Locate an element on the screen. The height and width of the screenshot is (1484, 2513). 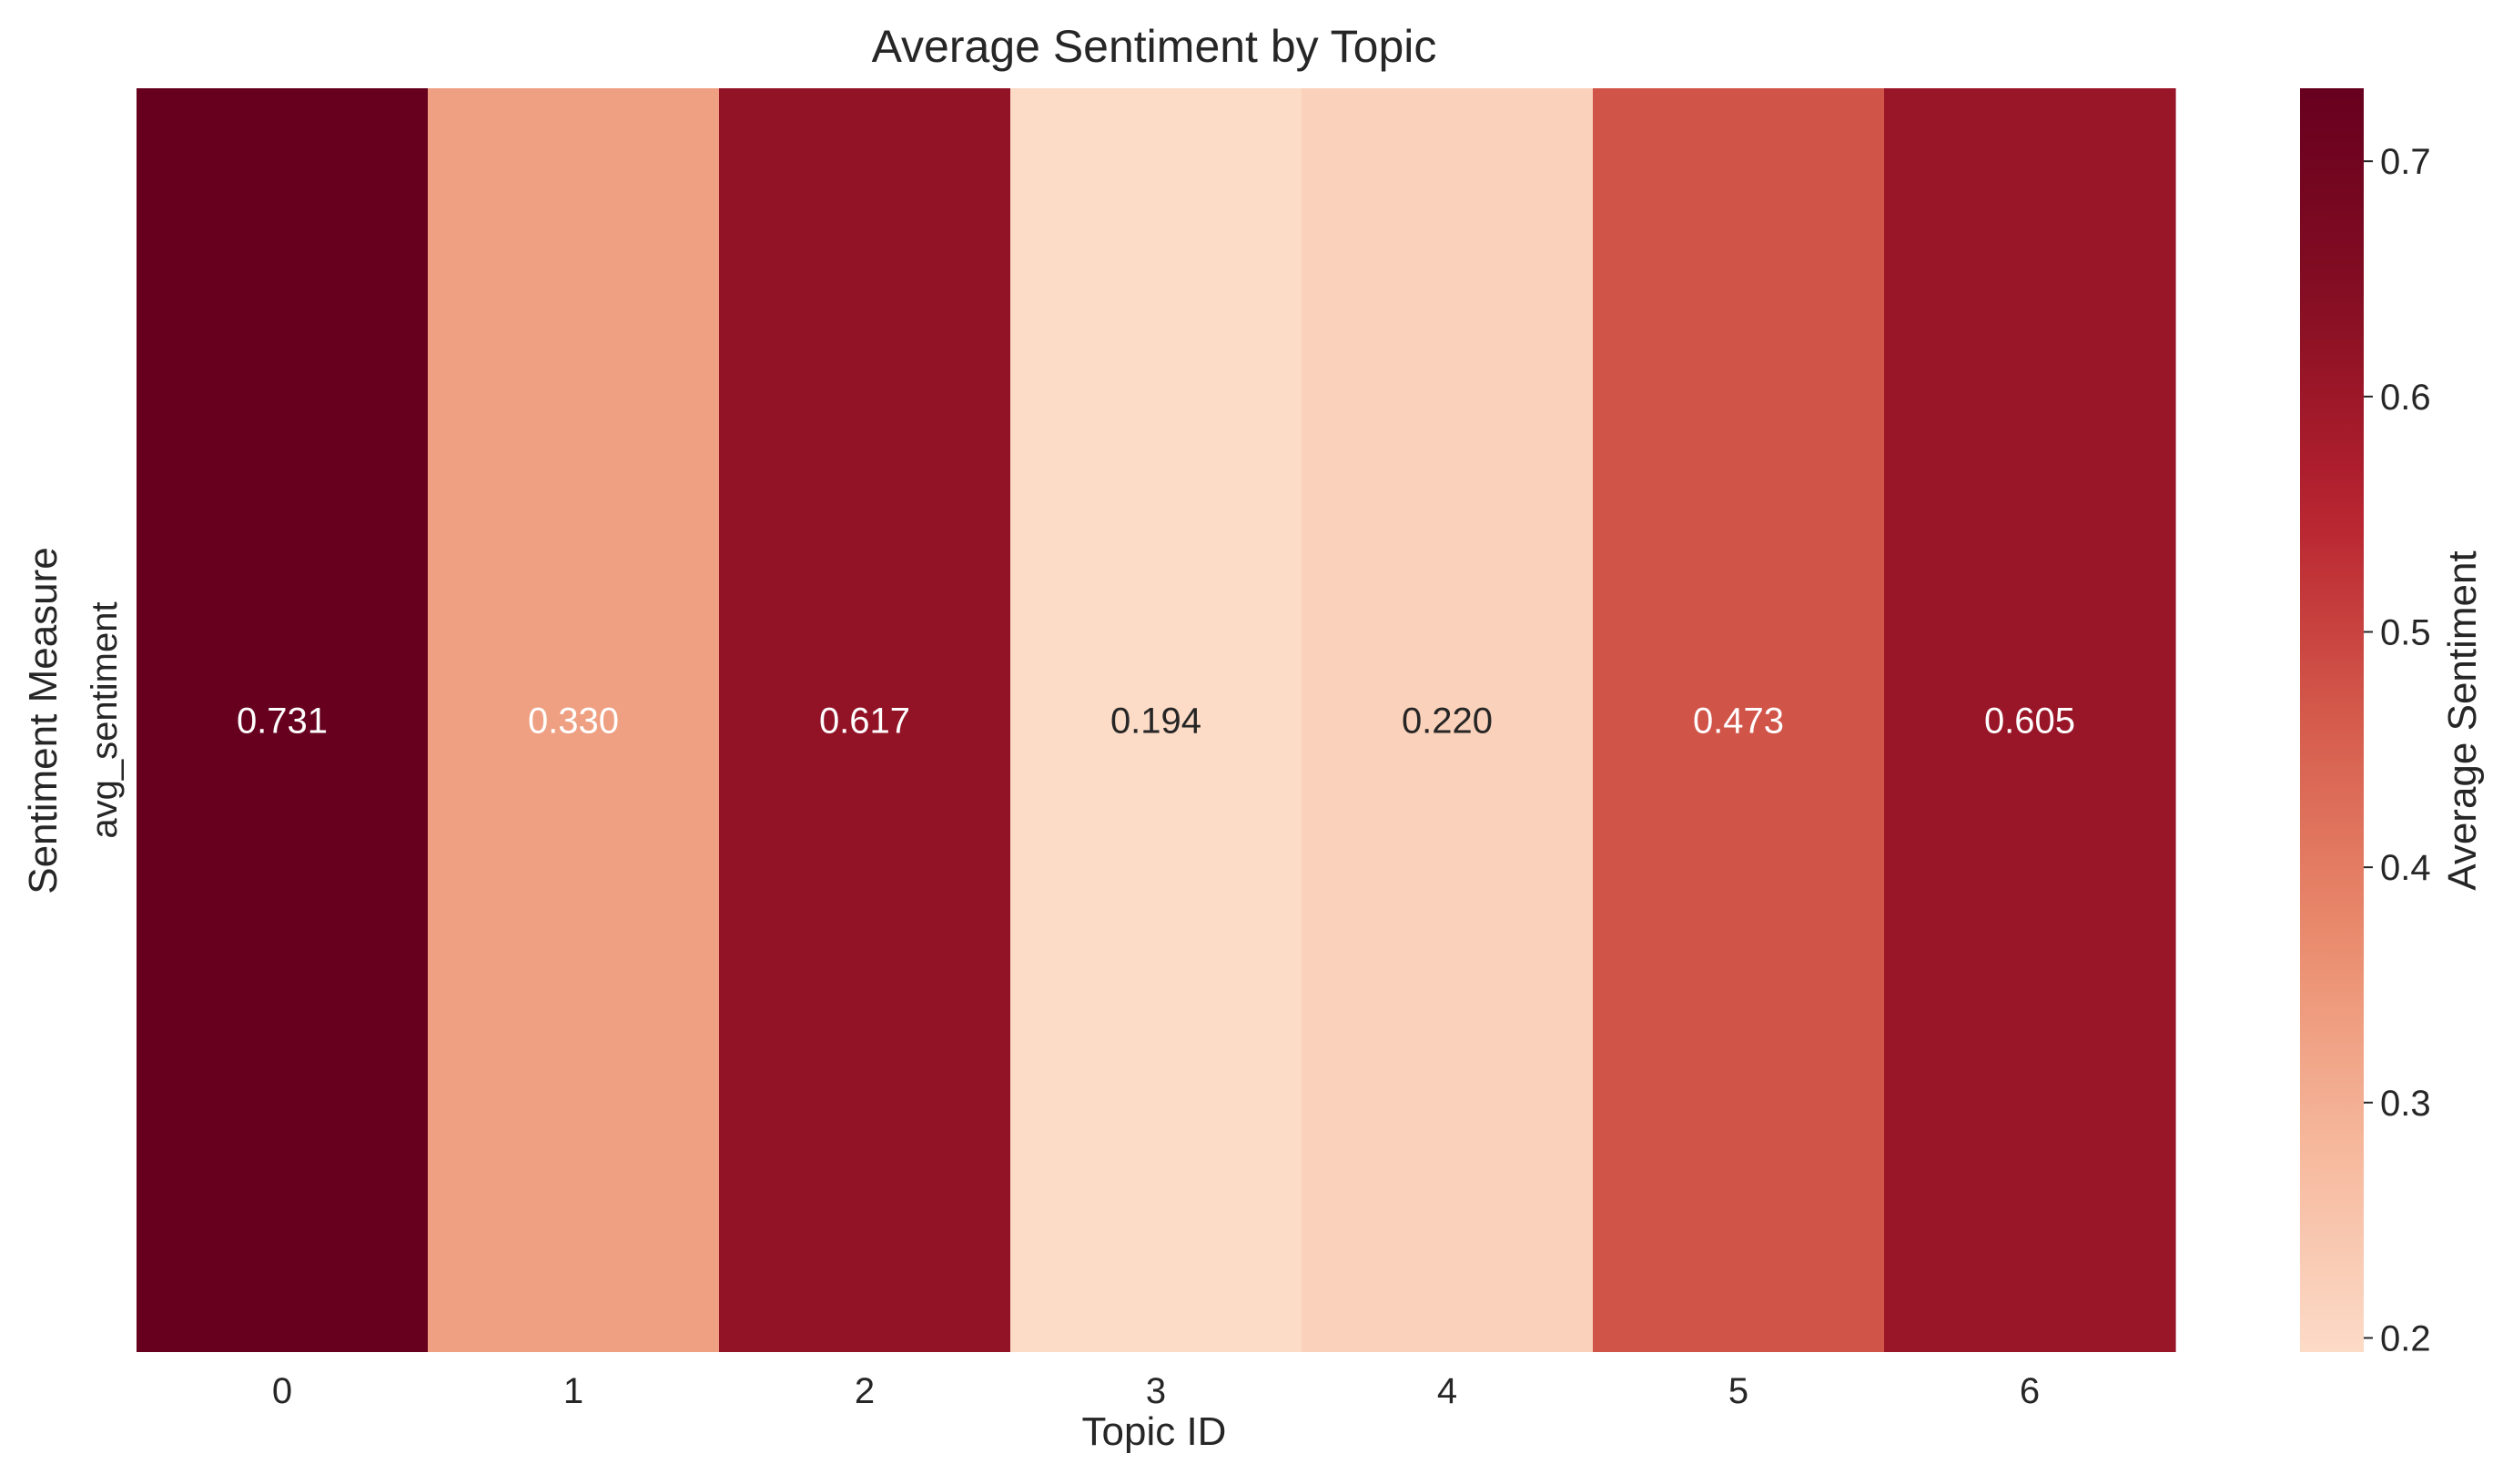
cell-value-label: 0.605 is located at coordinates (2030, 722).